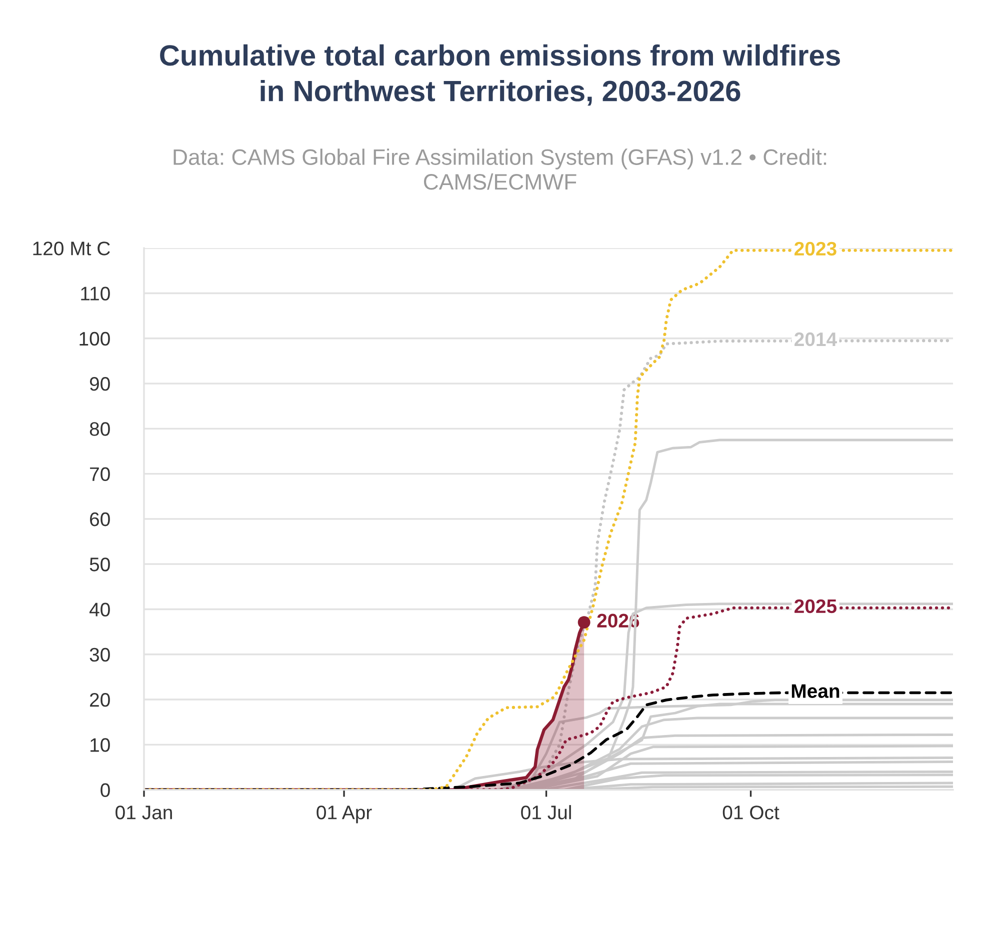 The width and height of the screenshot is (1000, 947). I want to click on x-tick-label: 01 Jul, so click(546, 812).